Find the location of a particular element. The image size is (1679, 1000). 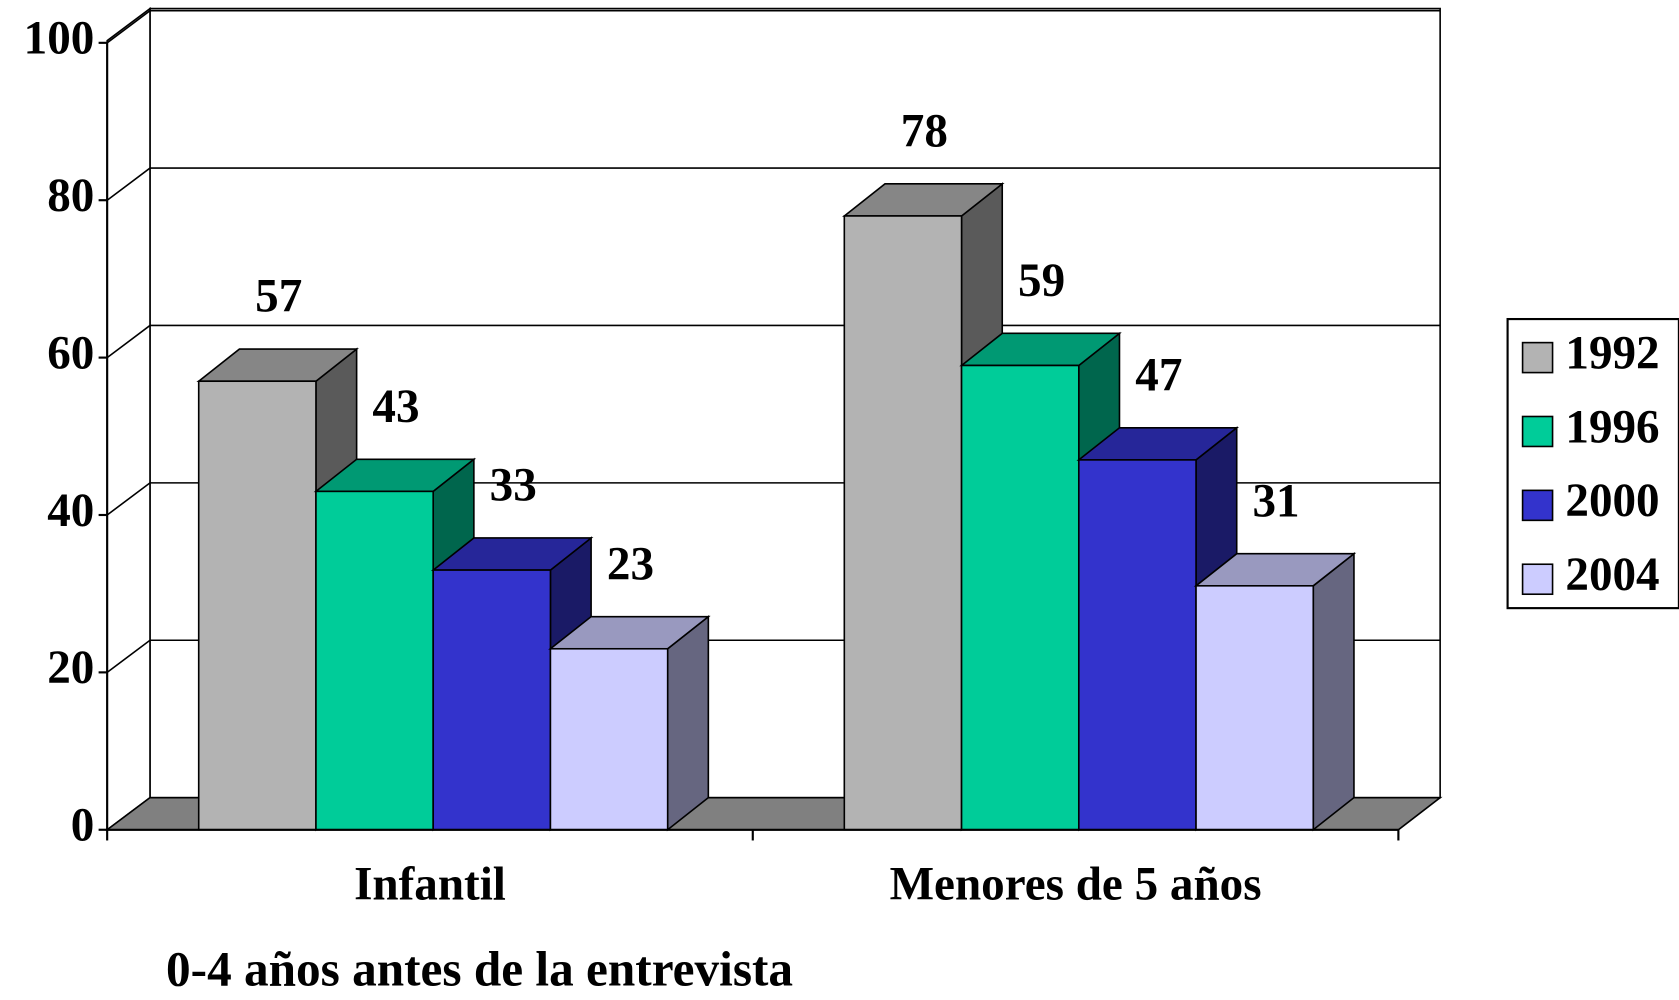

x-tick-label: Menores de 5 años is located at coordinates (1076, 884).